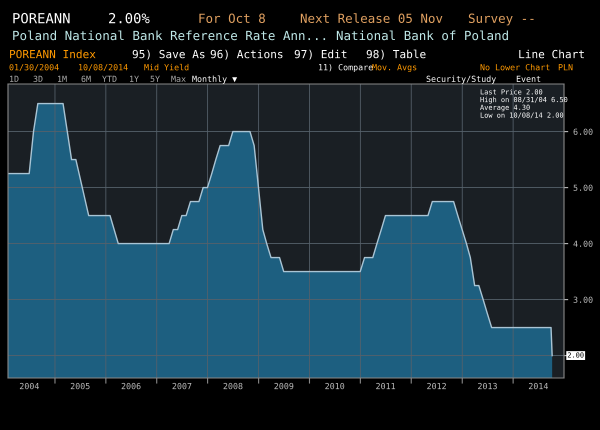 This screenshot has height=430, width=600. Describe the element at coordinates (284, 386) in the screenshot. I see `x-tick-label: 2009` at that location.